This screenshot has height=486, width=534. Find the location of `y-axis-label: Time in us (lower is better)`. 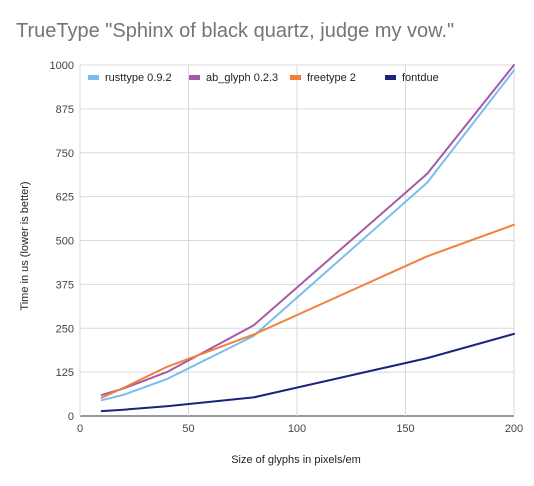

y-axis-label: Time in us (lower is better) is located at coordinates (25, 245).